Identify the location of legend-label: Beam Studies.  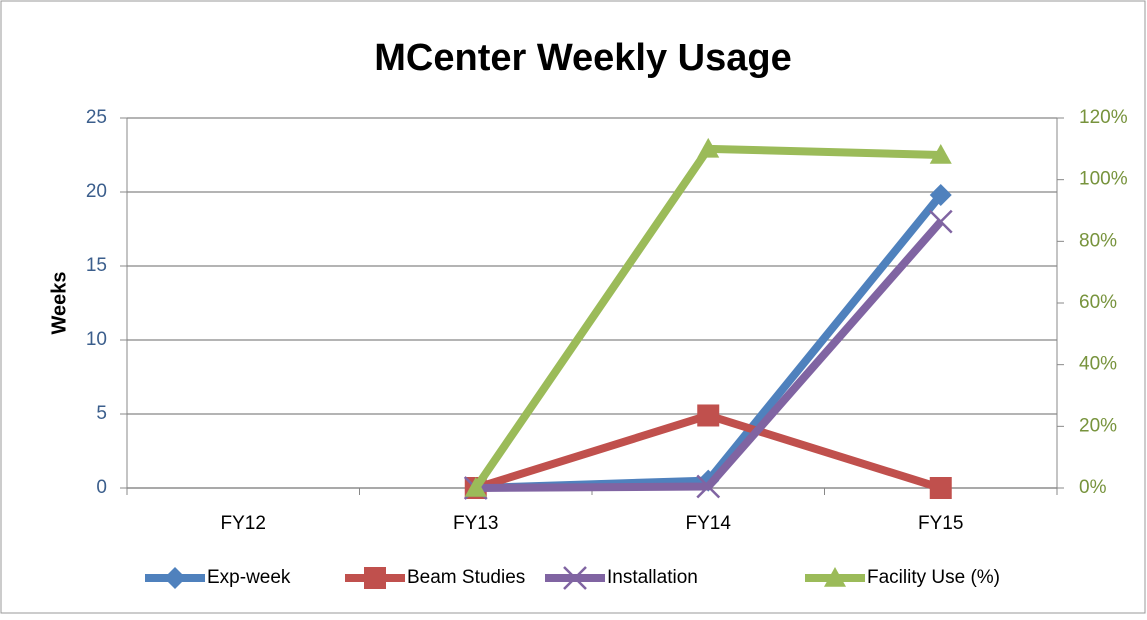
(466, 577).